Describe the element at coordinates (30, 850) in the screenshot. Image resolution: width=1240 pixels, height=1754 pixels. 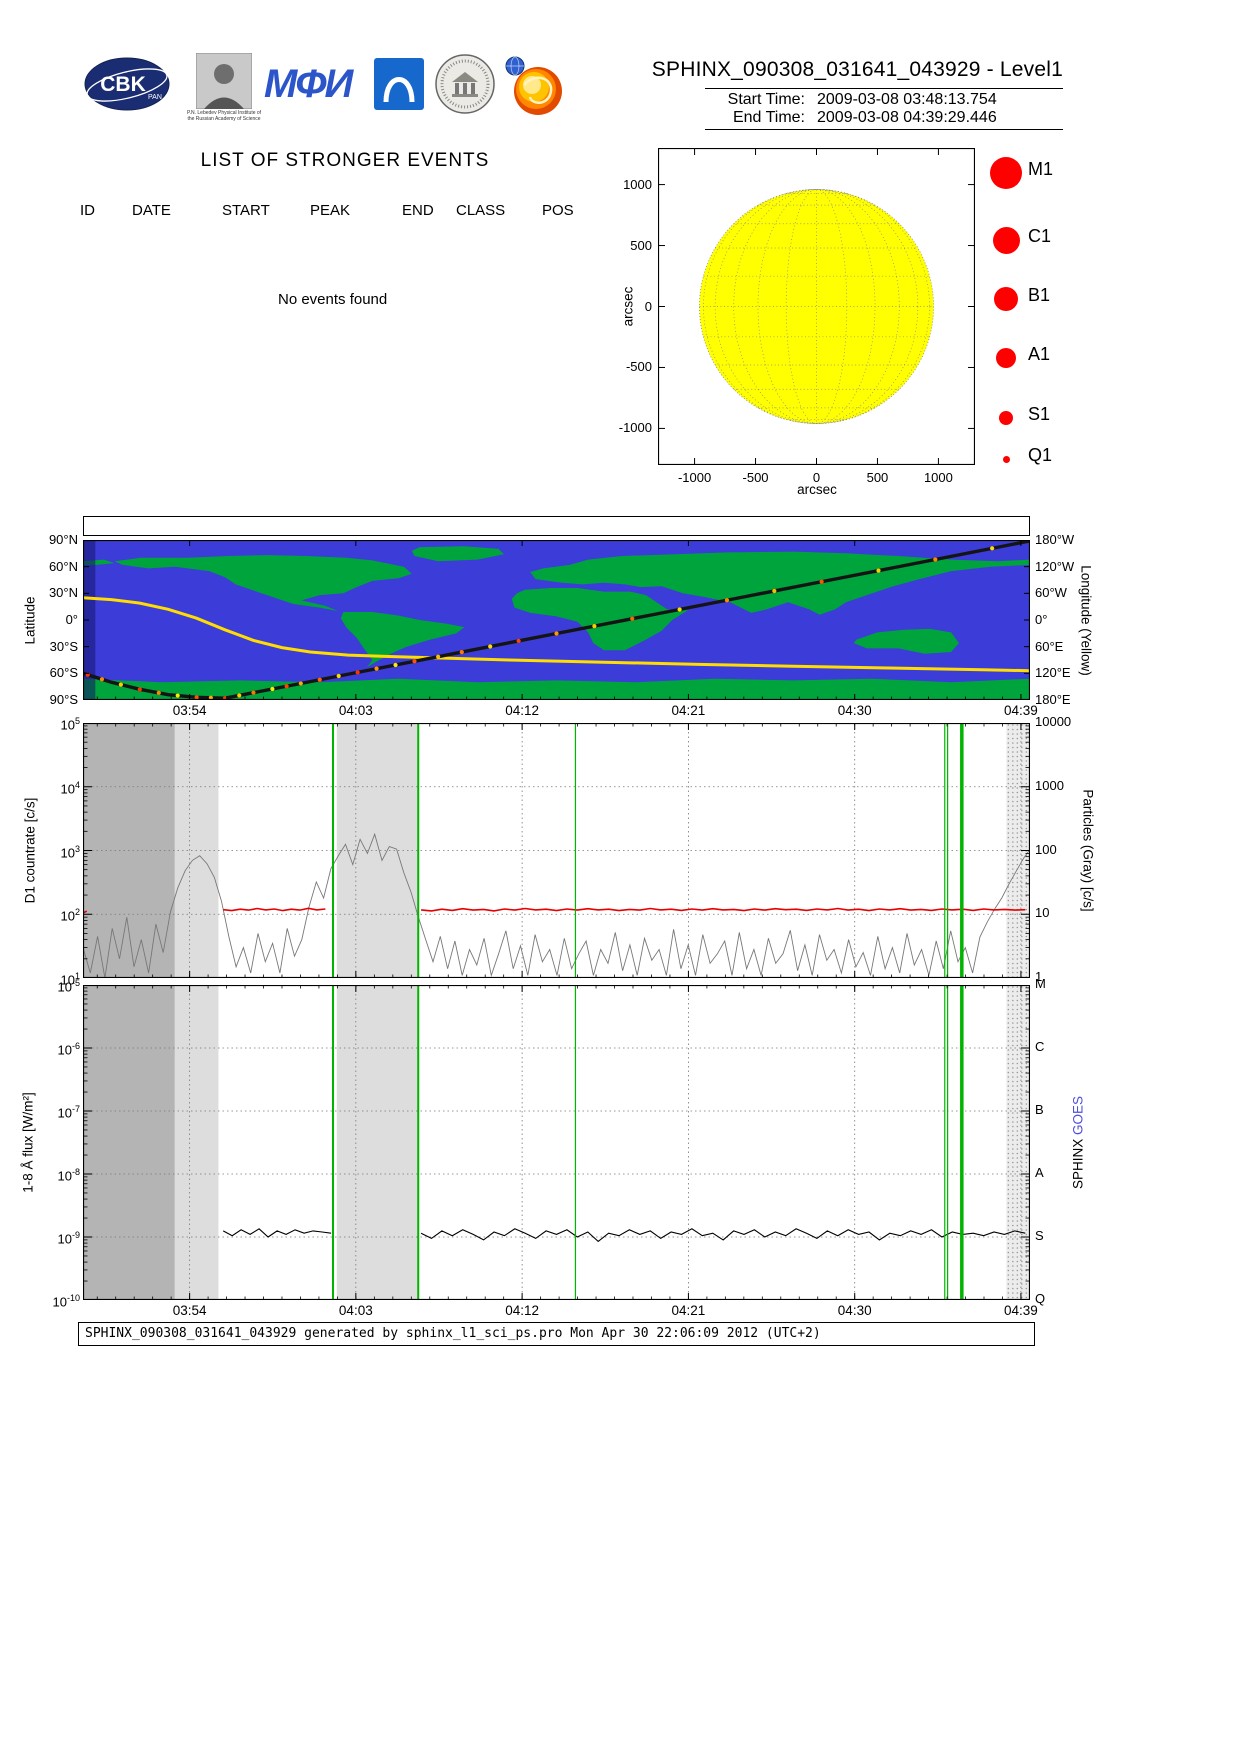
I see `countrate-left-axis-title: D1 countrate [c/s]` at that location.